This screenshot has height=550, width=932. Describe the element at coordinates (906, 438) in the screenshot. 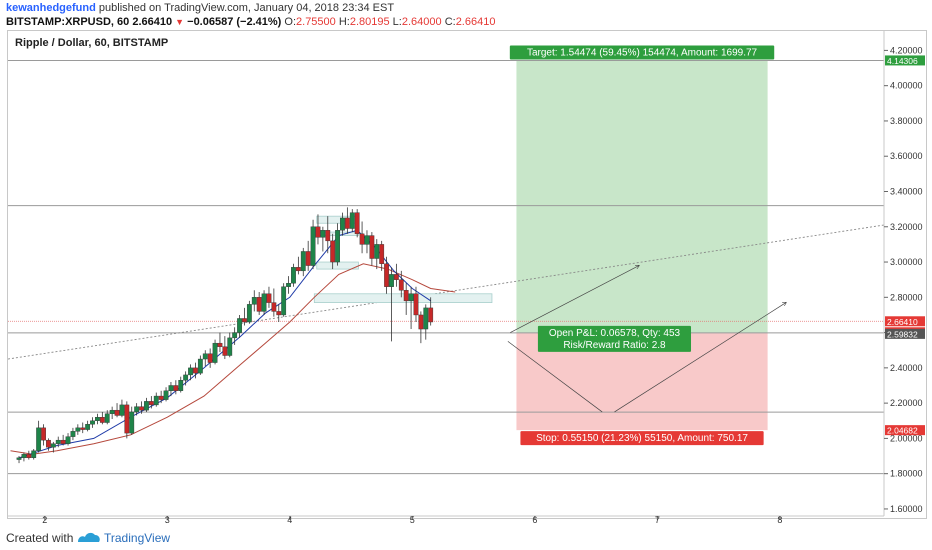

I see `y-tick-label: 2.00000` at that location.